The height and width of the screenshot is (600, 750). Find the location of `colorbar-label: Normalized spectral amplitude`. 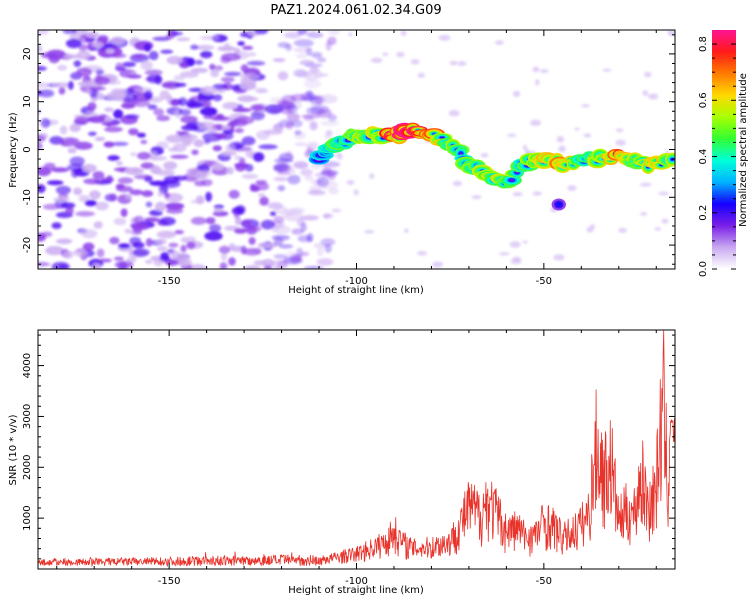

colorbar-label: Normalized spectral amplitude is located at coordinates (743, 150).